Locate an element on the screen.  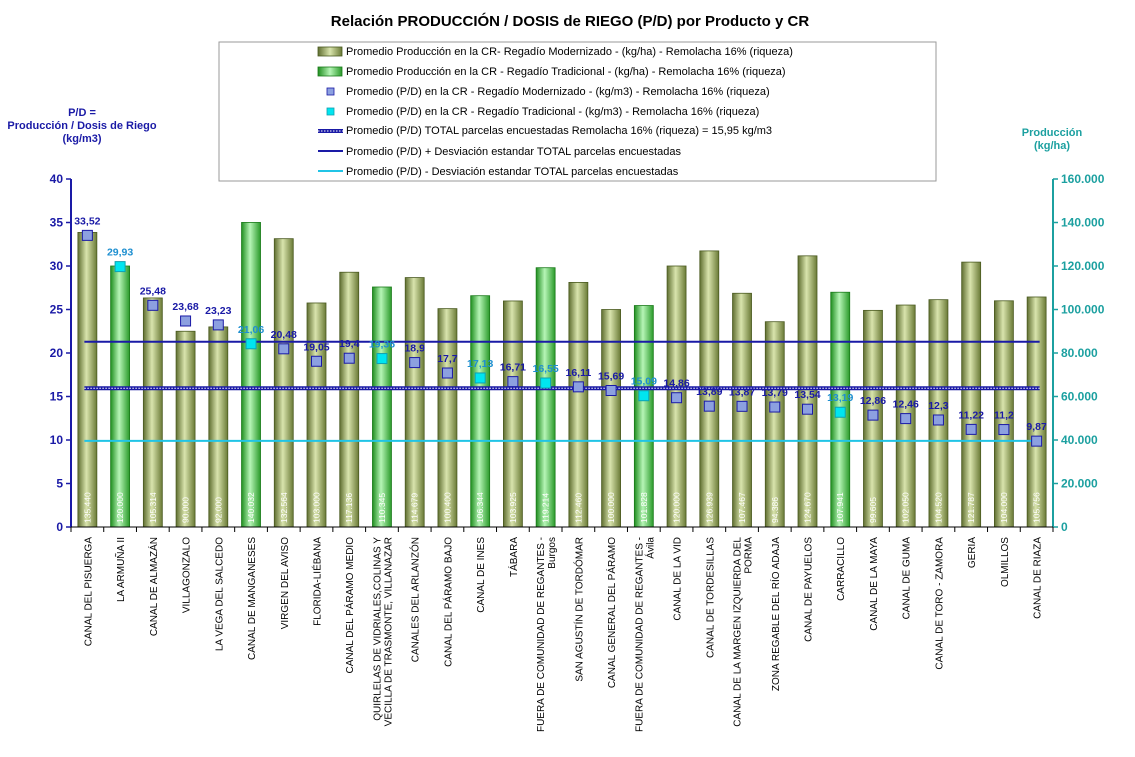
y-tick-right-label: 60.000 is located at coordinates (1079, 397).